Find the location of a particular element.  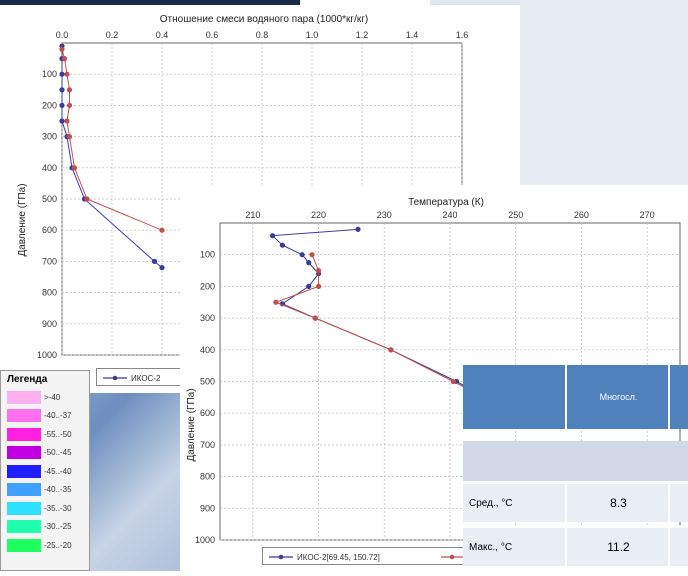

x-tick-label: 240 is located at coordinates (449, 215).